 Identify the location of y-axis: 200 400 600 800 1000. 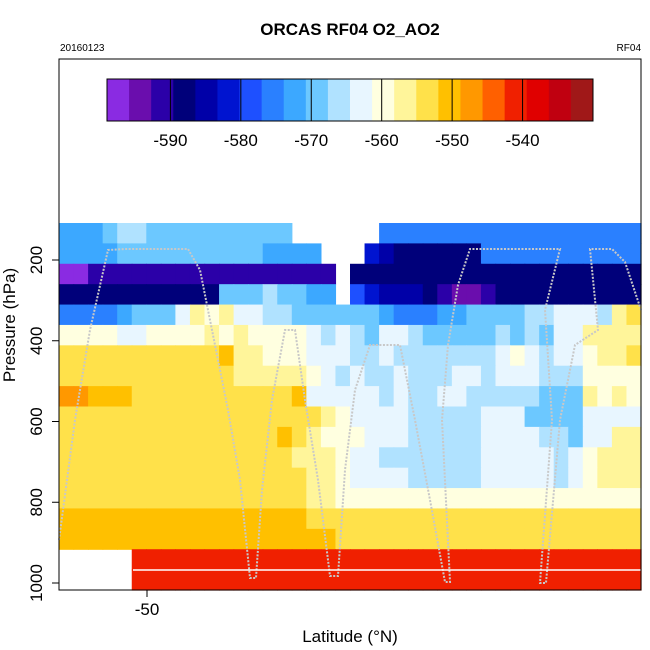
(43, 424).